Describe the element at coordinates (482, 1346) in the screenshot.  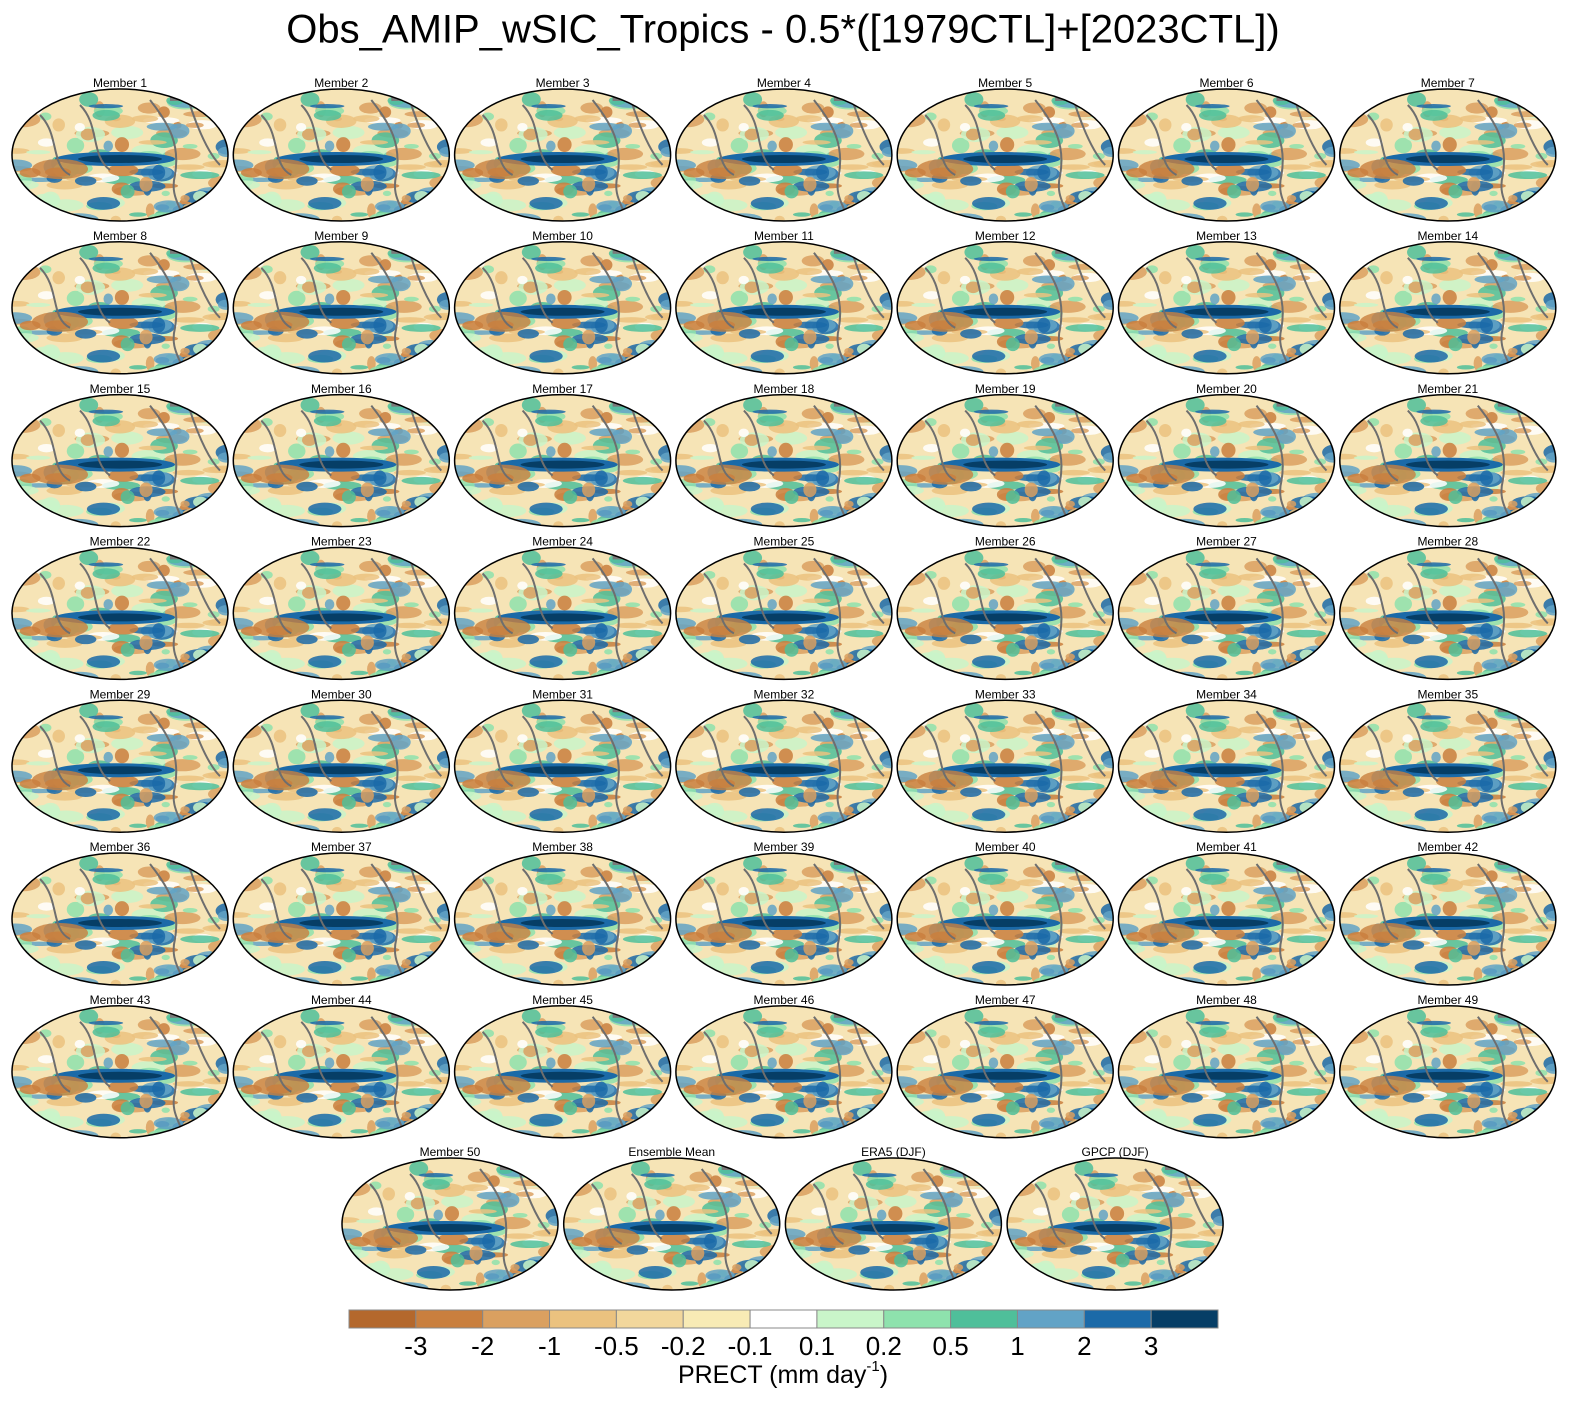
I see `colorbar-tick-label: -2` at that location.